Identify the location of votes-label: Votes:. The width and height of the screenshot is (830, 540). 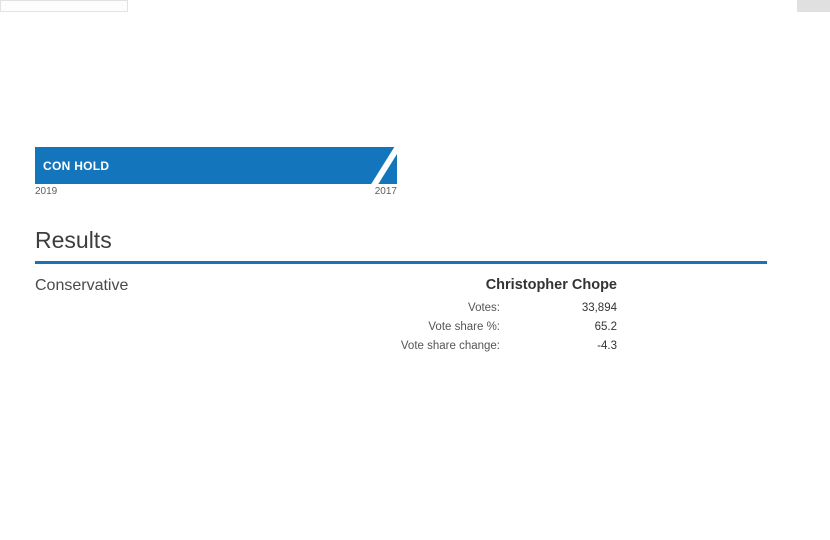
(484, 308).